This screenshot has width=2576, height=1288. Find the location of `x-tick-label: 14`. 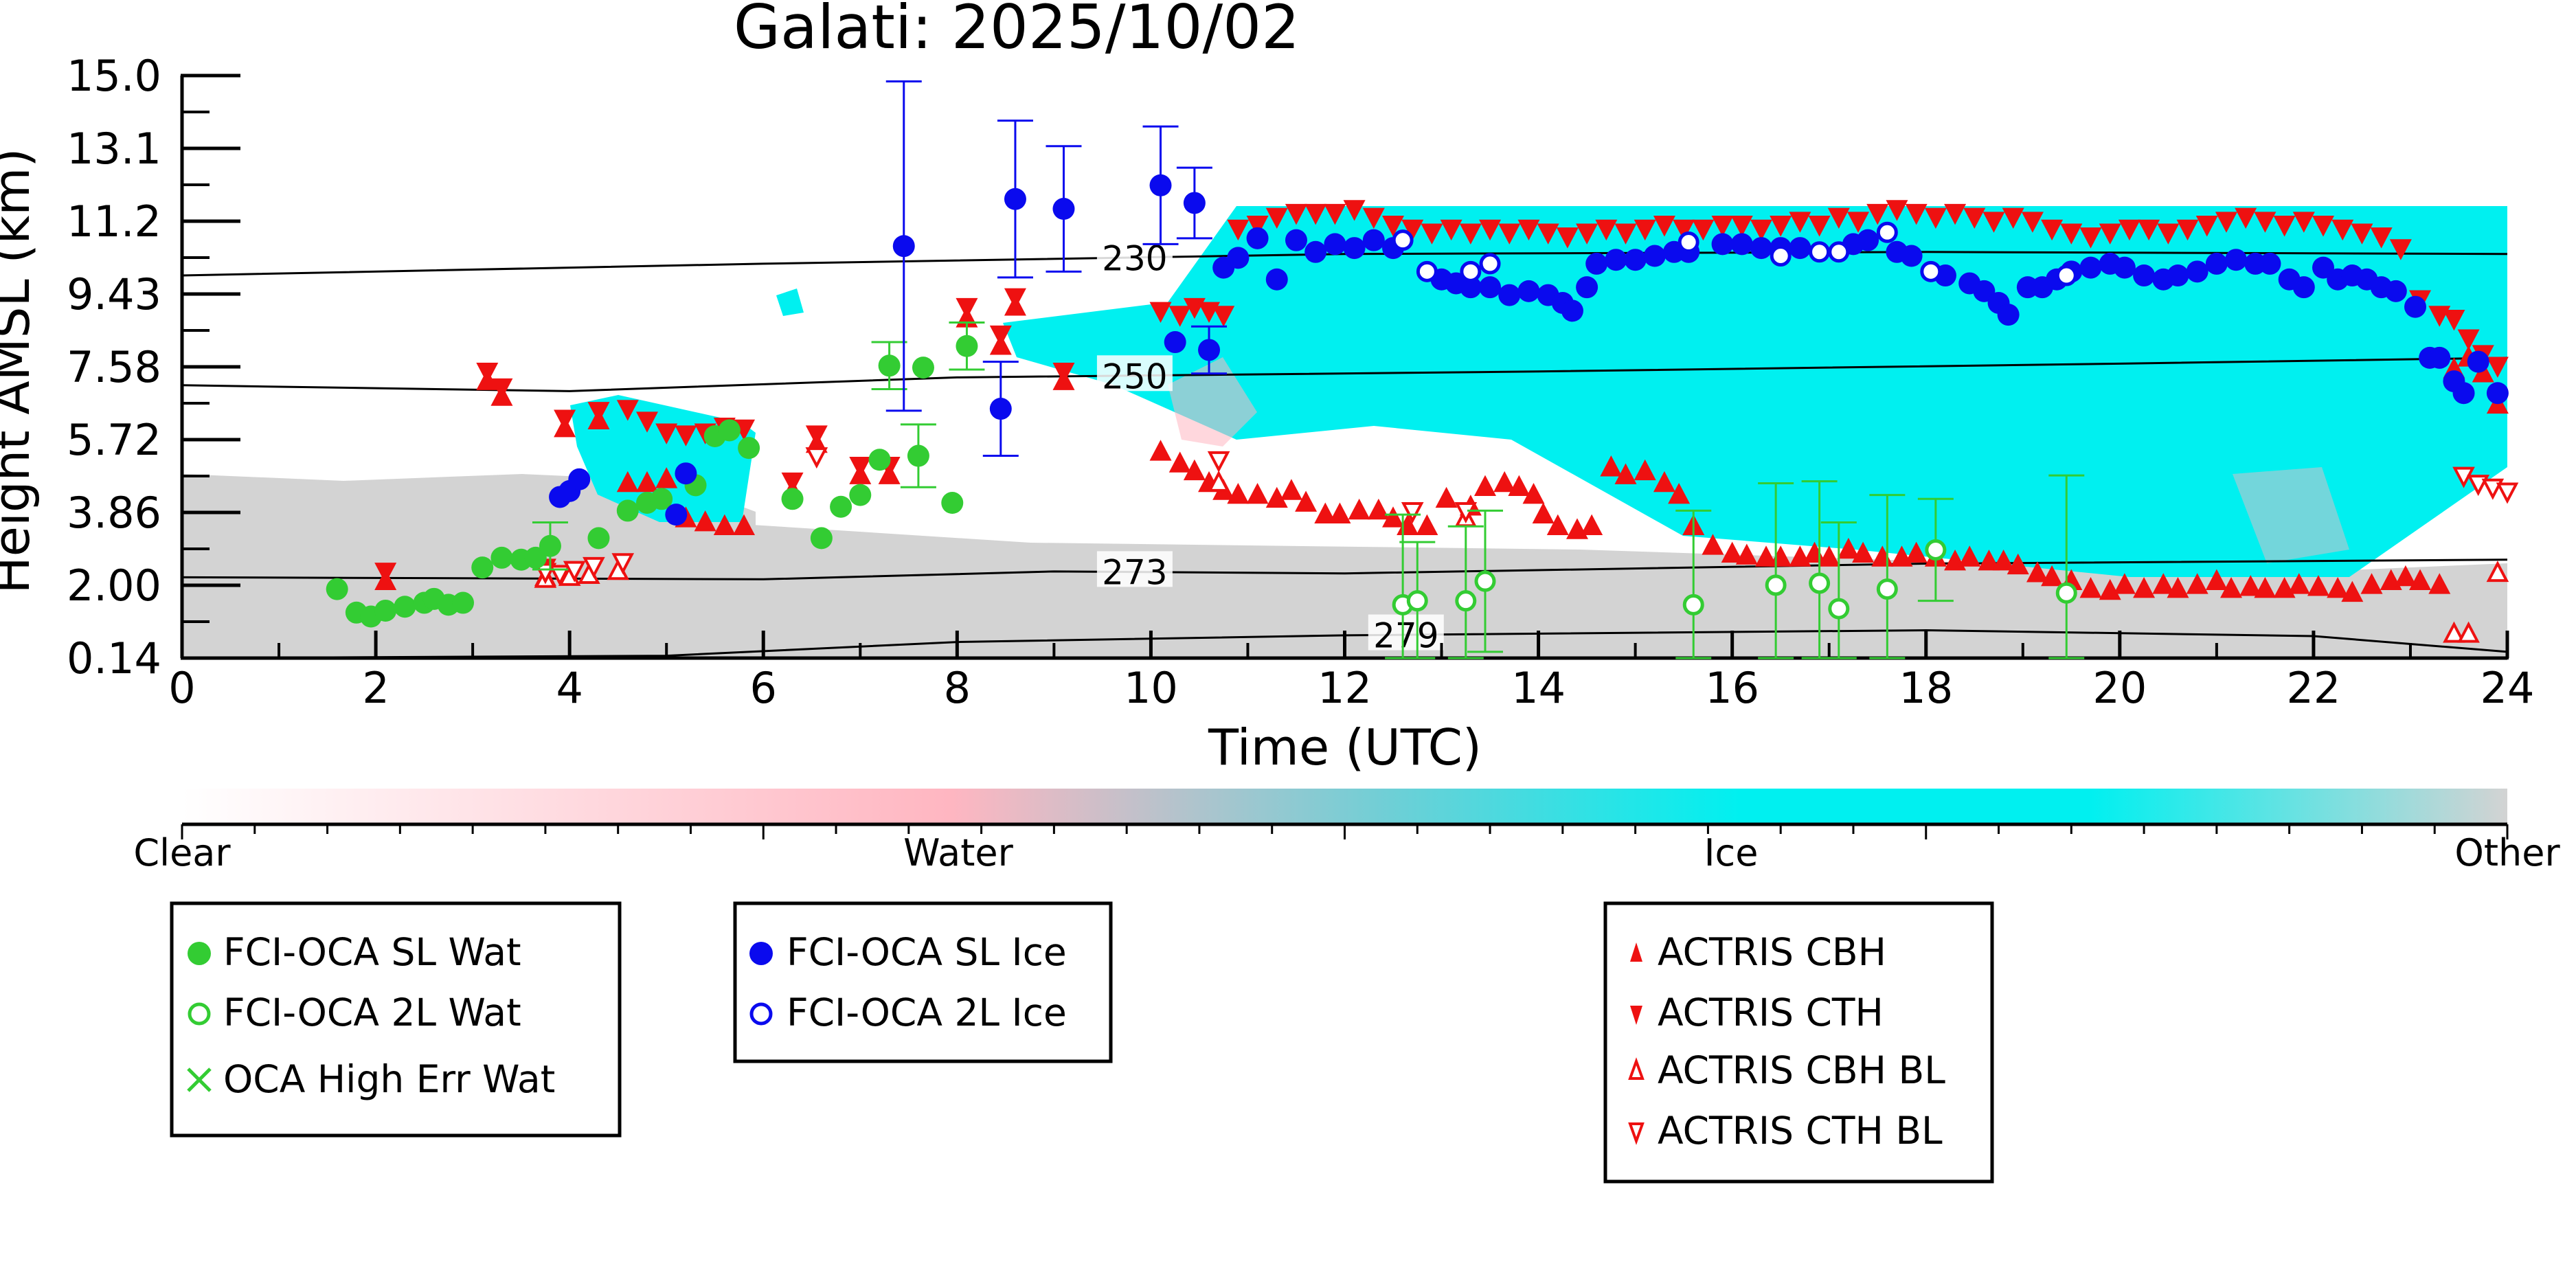

x-tick-label: 14 is located at coordinates (1538, 688).